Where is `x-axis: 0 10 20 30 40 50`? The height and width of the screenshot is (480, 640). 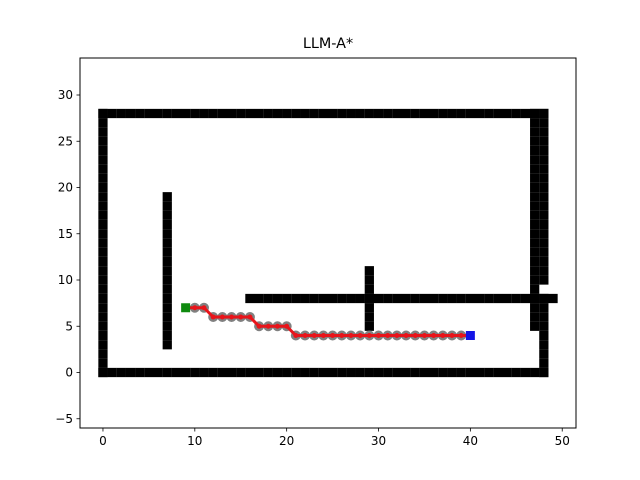
x-axis: 0 10 20 30 40 50 is located at coordinates (334, 438).